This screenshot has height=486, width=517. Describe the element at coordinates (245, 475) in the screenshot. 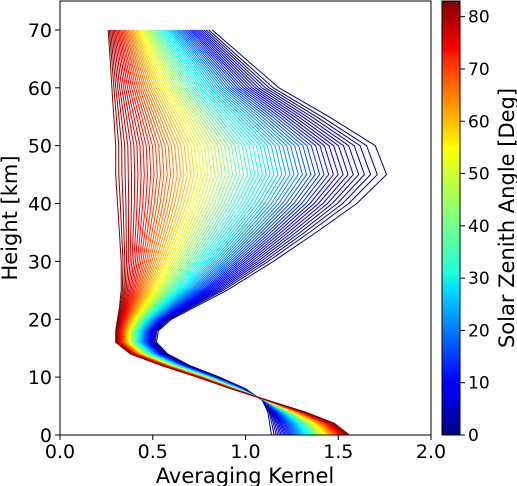

I see `x-axis-label: Averaging Kernel` at that location.